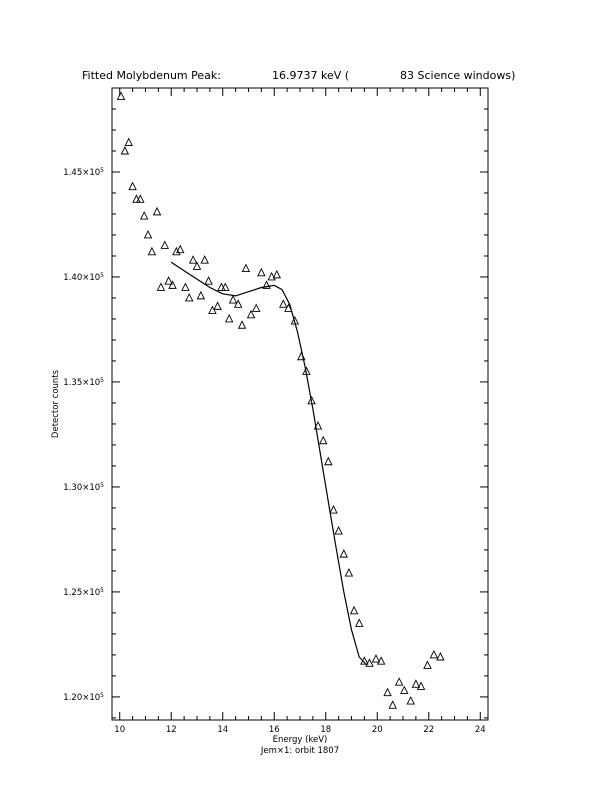  I want to click on x-tick-label: 12, so click(171, 730).